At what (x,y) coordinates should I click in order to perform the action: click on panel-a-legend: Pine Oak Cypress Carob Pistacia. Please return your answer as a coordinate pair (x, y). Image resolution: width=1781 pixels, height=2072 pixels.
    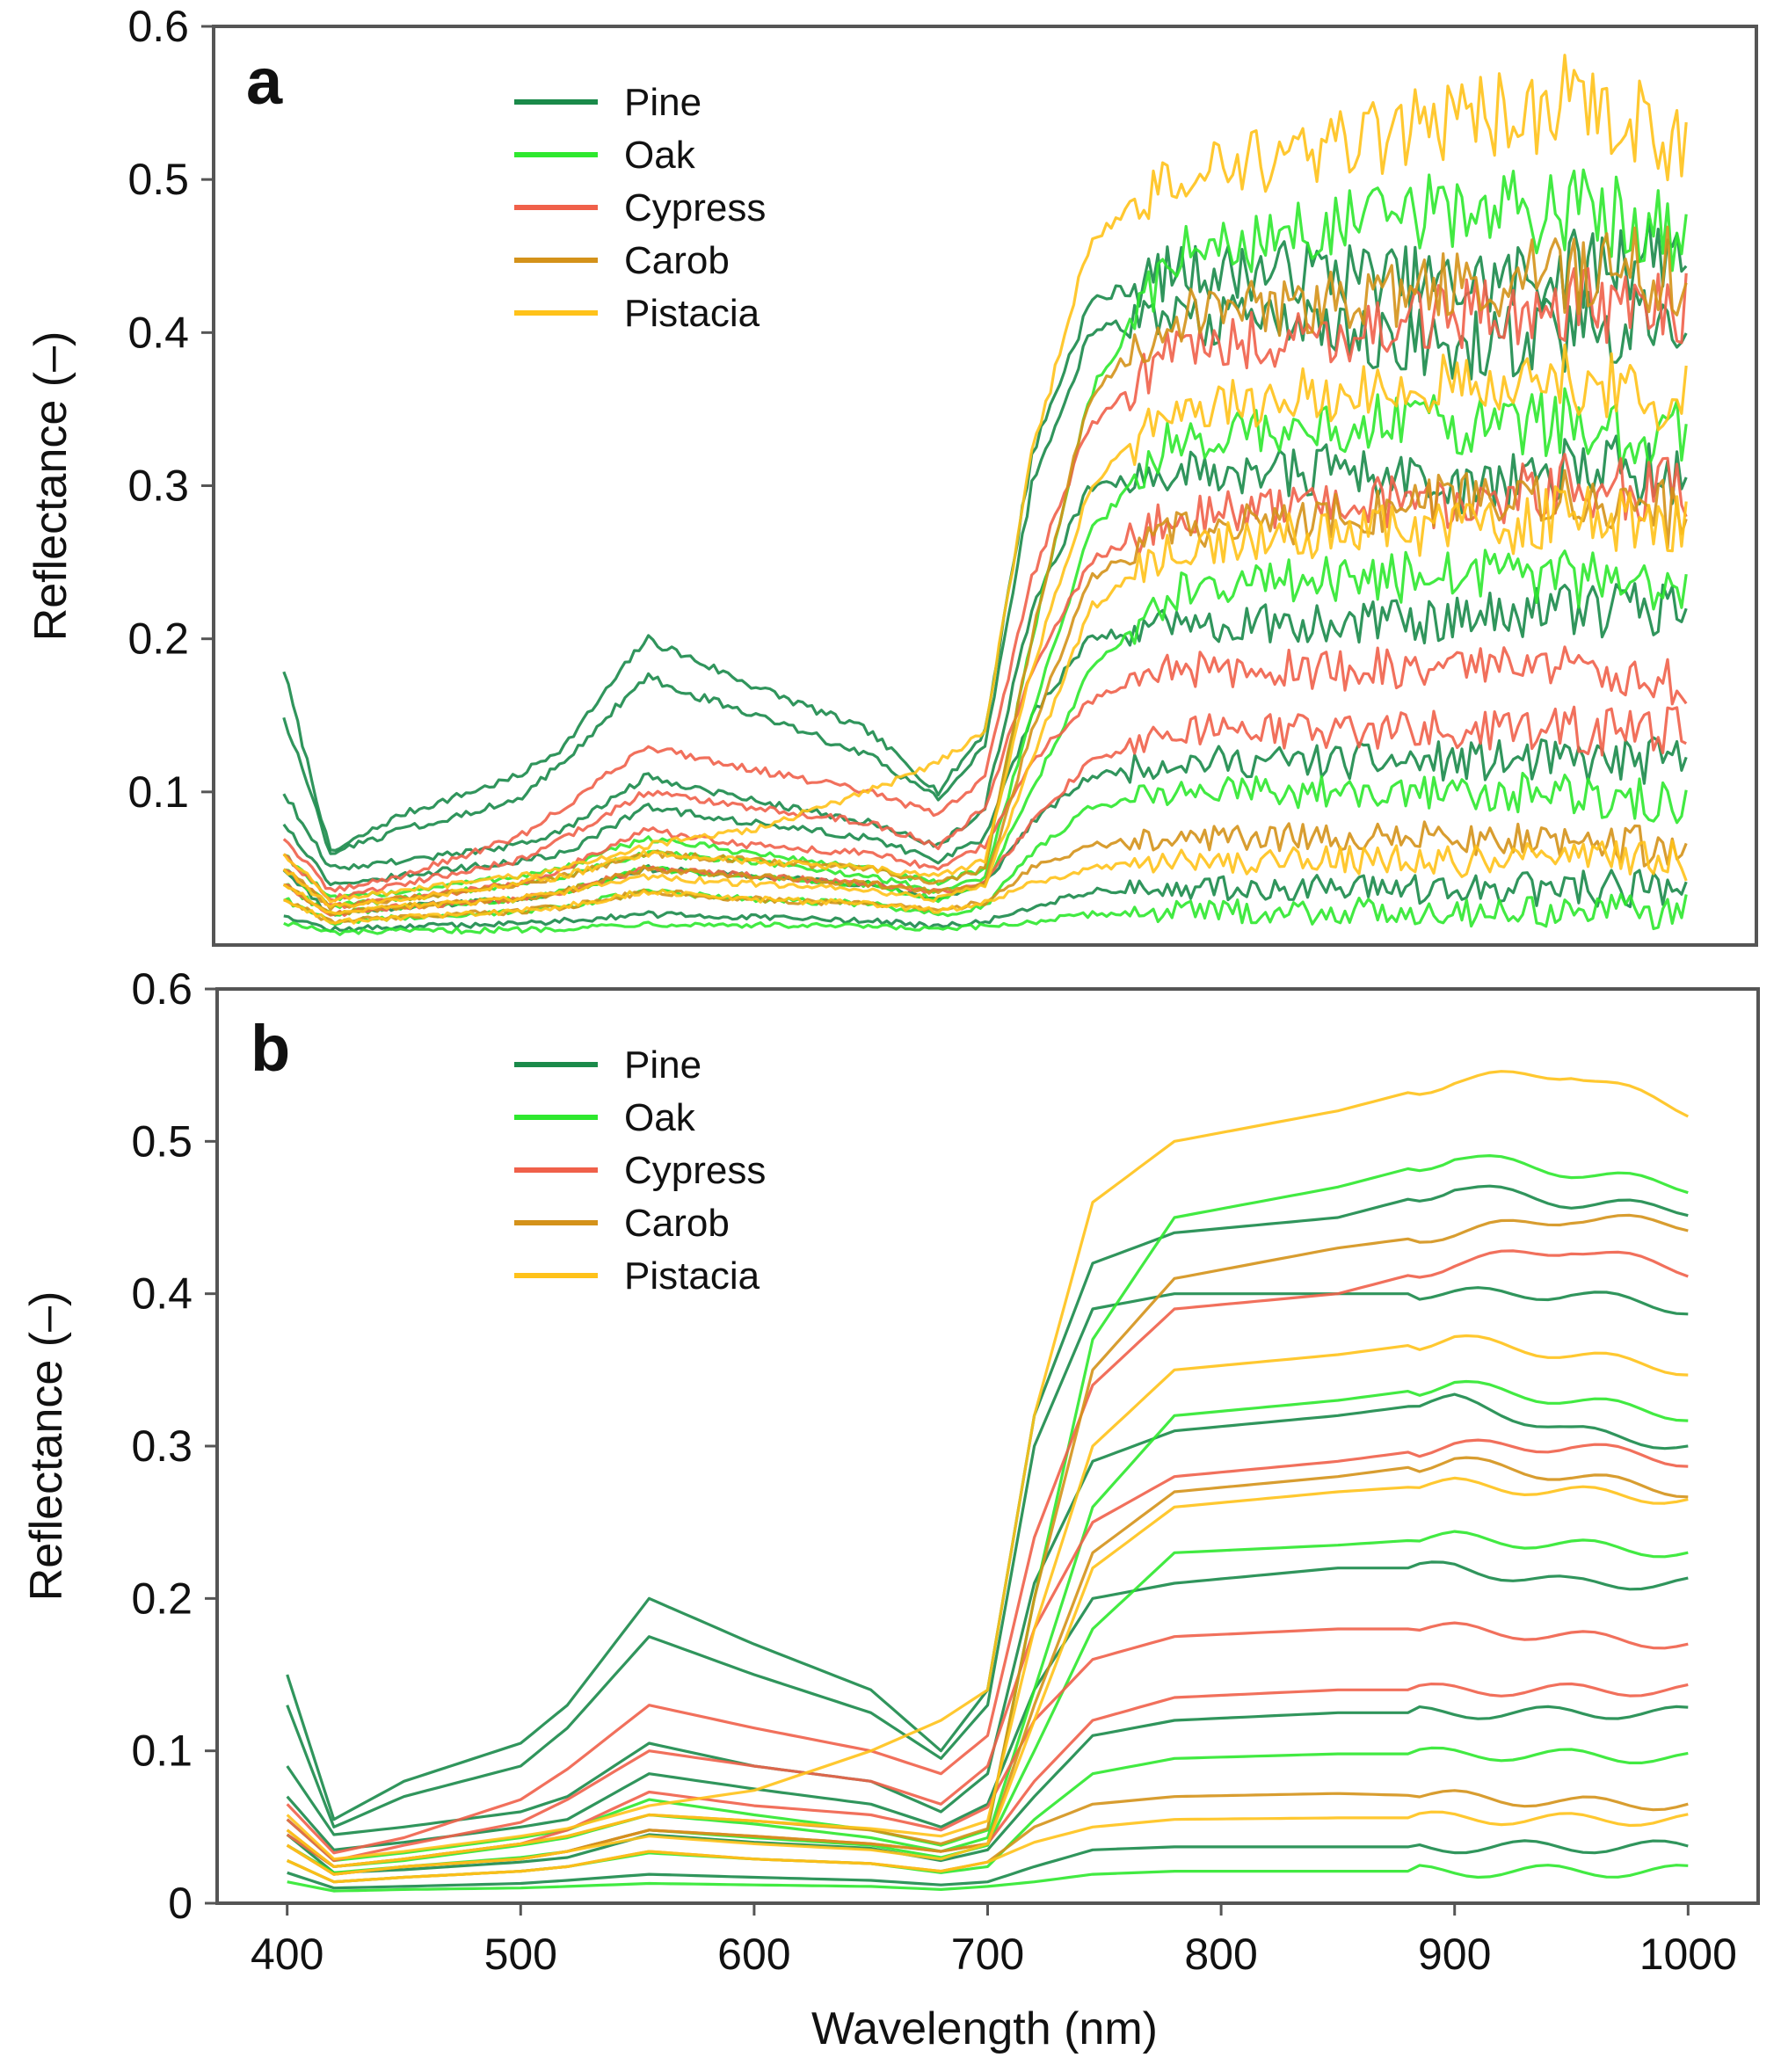
    Looking at the image, I should click on (640, 208).